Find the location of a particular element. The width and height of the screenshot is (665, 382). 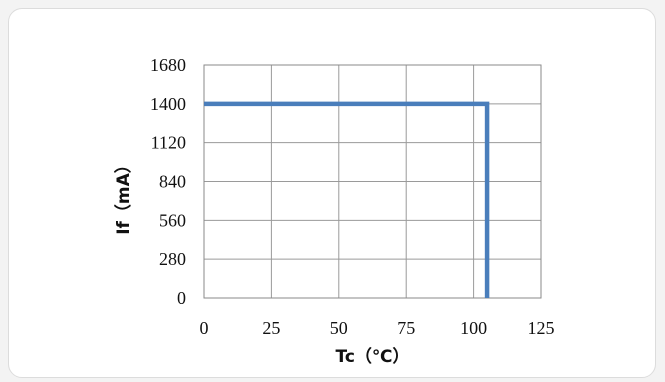

x-tick-label: 50 is located at coordinates (339, 328).